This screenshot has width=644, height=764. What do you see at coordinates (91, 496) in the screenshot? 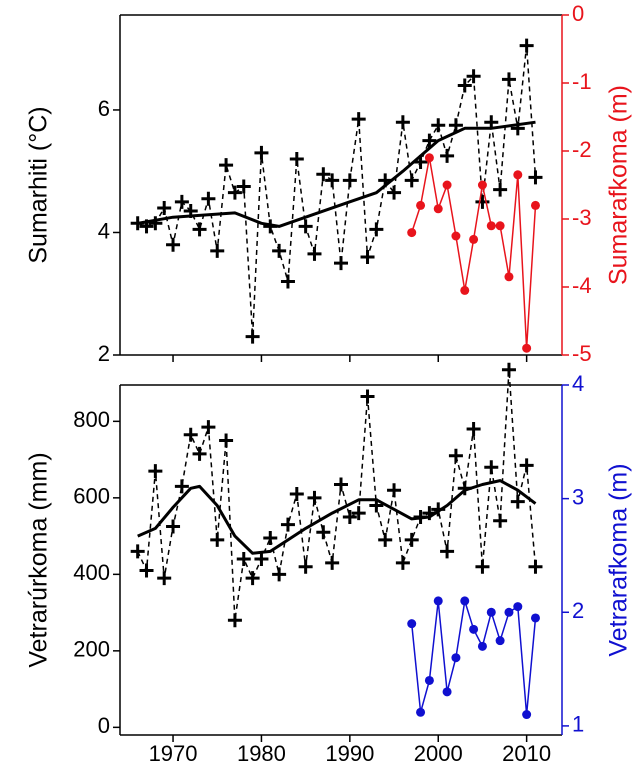
I see `y-tick-label: 600` at bounding box center [91, 496].